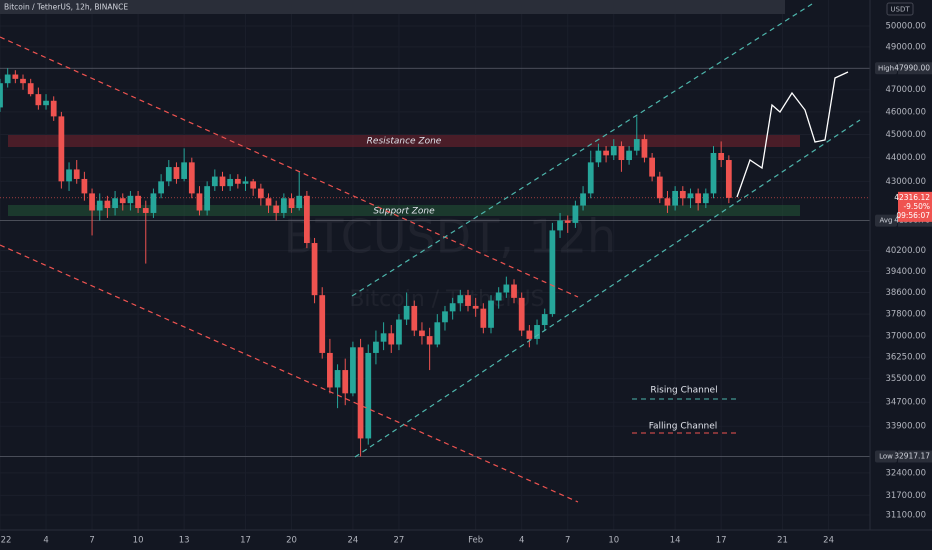 The image size is (932, 550). What do you see at coordinates (567, 541) in the screenshot?
I see `x-tick-label: 7` at bounding box center [567, 541].